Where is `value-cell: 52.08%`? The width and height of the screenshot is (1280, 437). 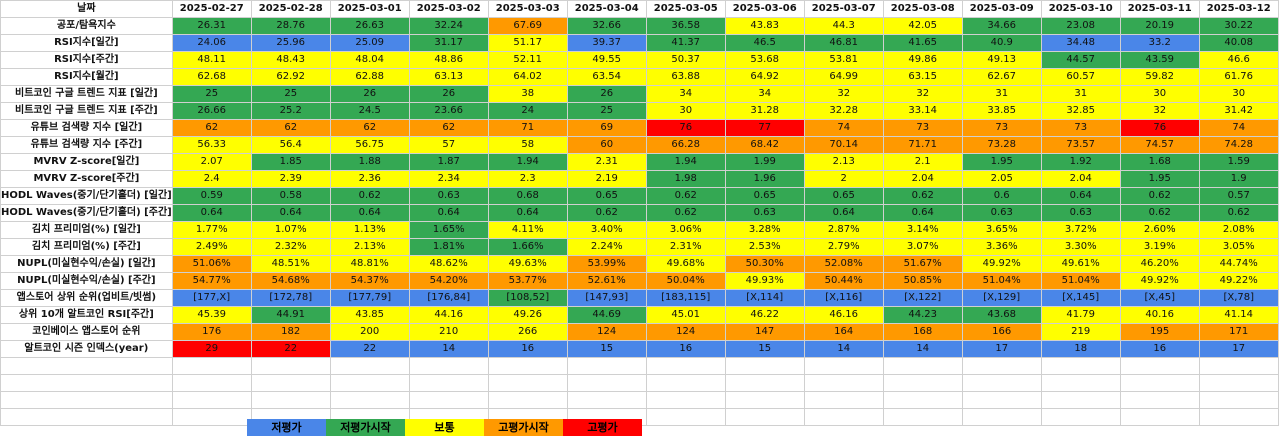 value-cell: 52.08% is located at coordinates (843, 264).